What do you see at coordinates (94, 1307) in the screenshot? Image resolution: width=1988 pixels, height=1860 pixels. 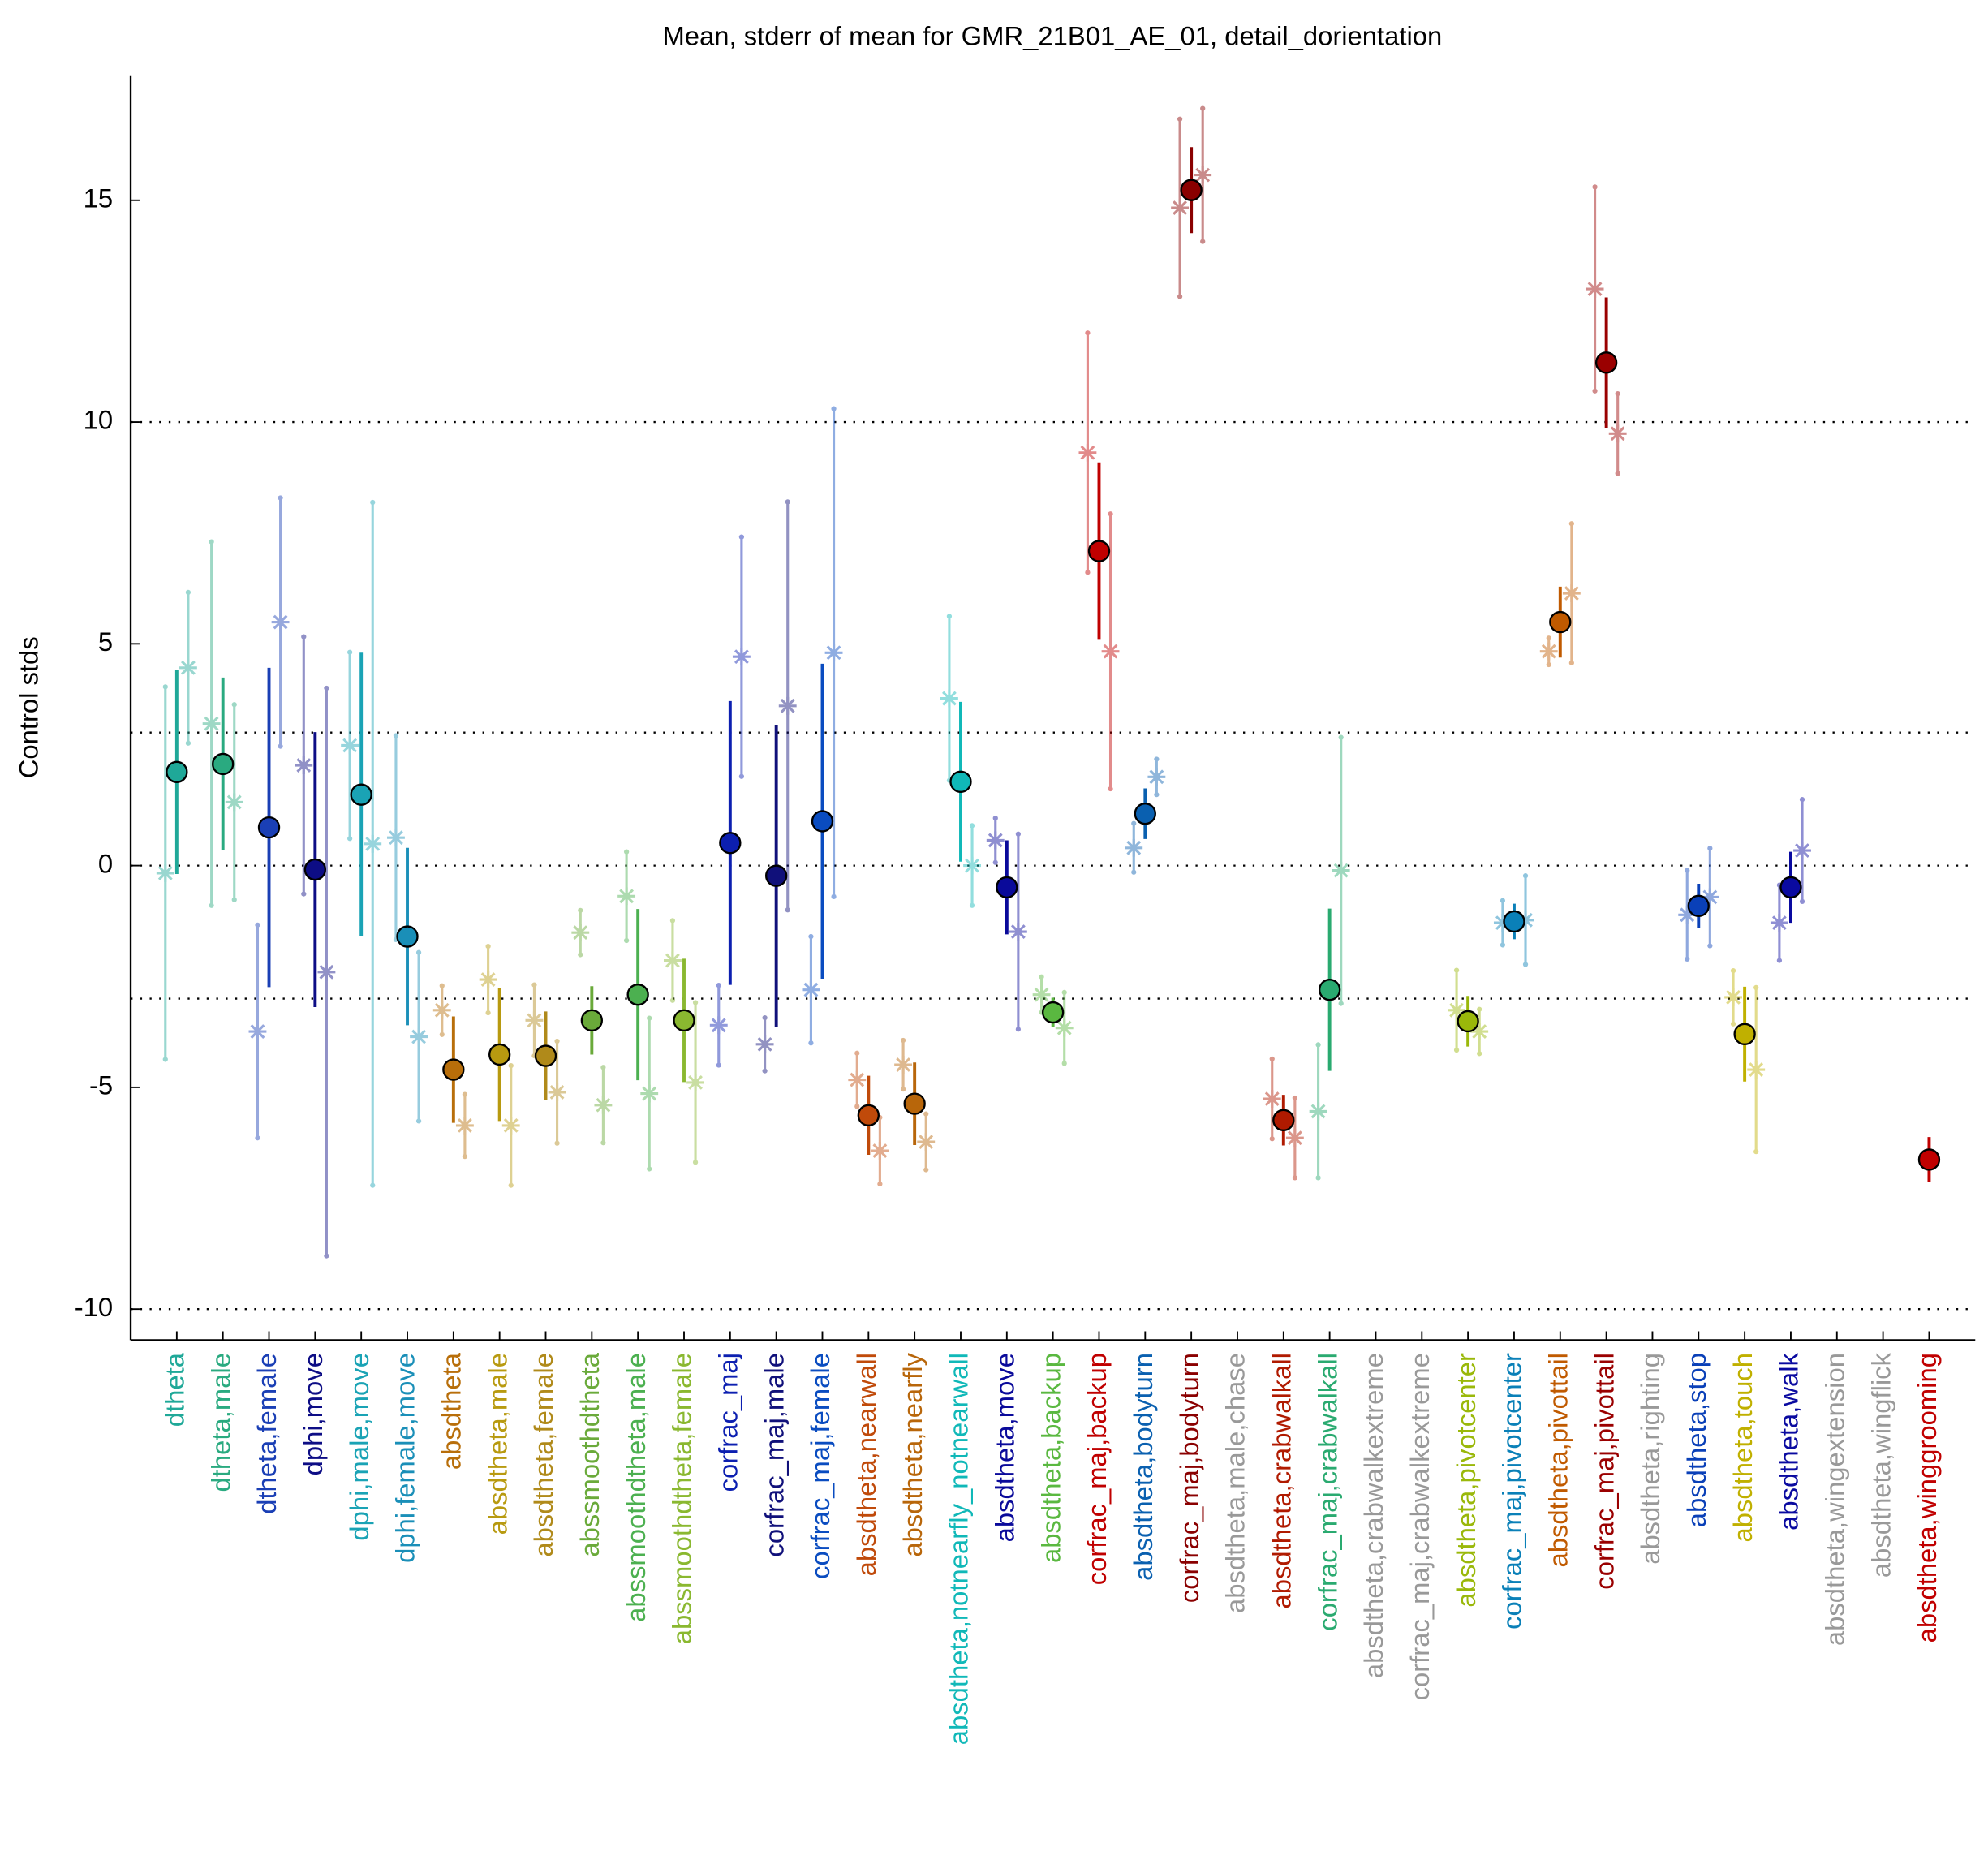 I see `y-tick-label: -10` at bounding box center [94, 1307].